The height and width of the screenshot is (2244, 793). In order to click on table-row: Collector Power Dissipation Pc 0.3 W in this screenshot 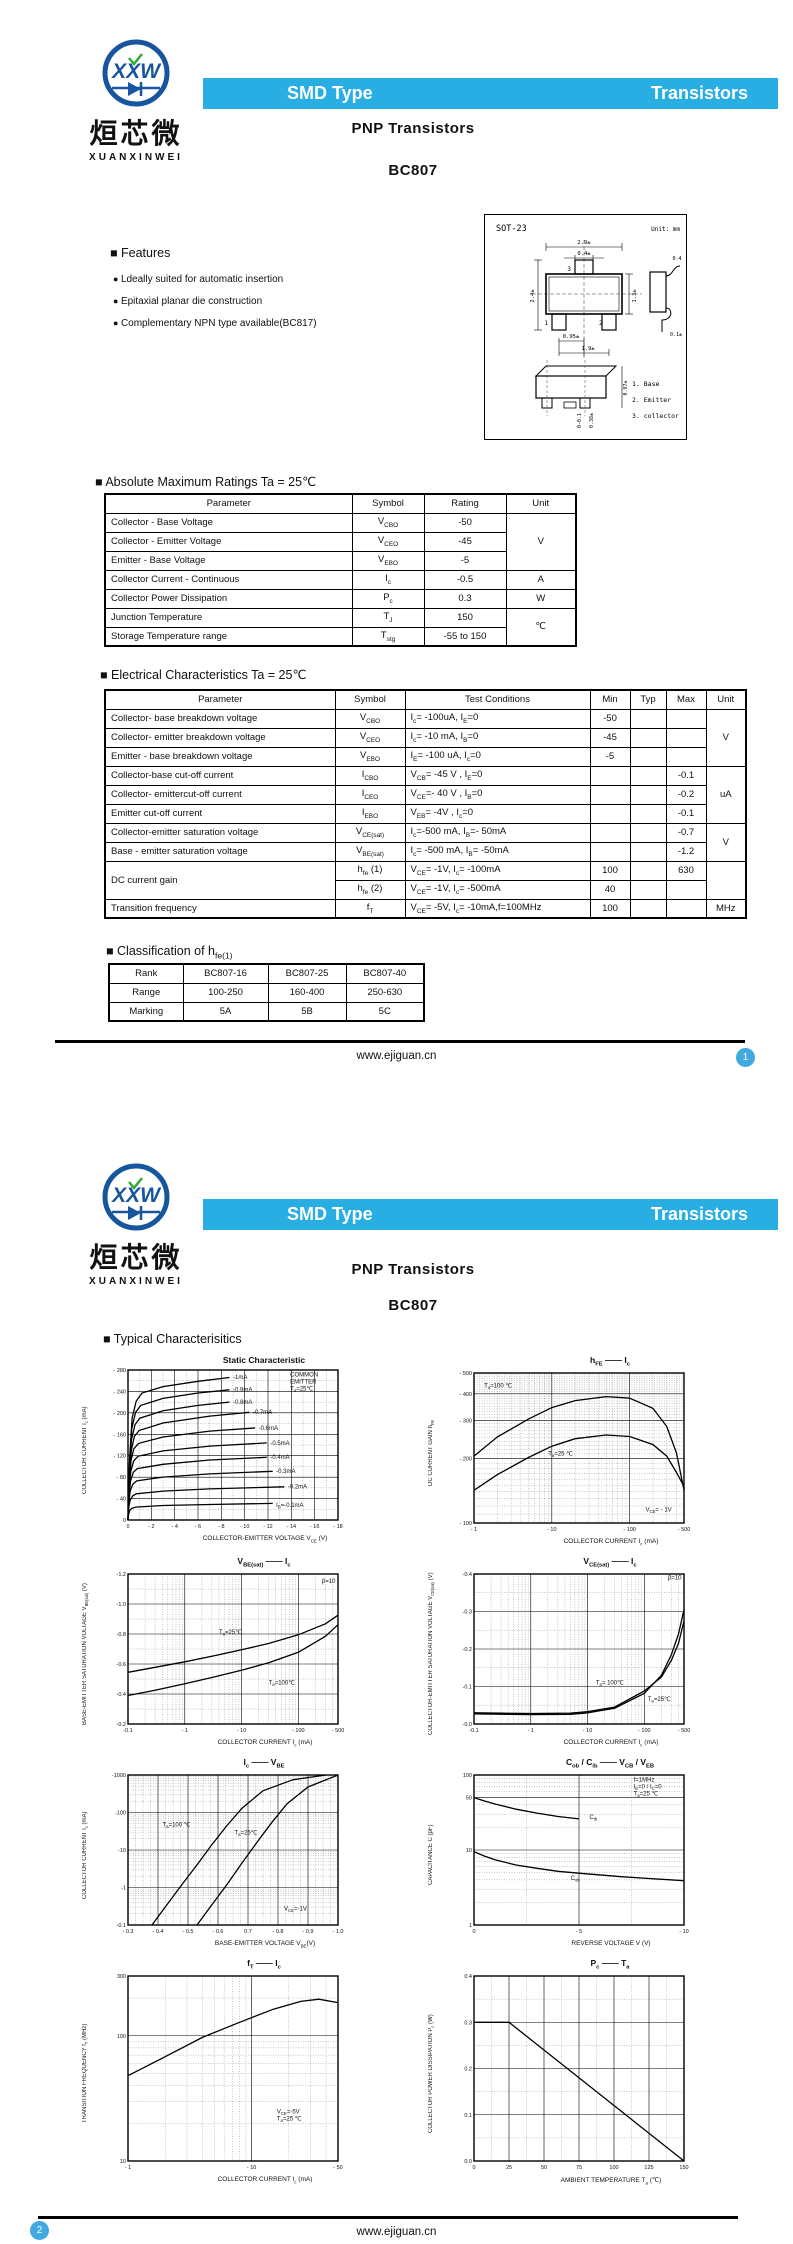, I will do `click(340, 598)`.